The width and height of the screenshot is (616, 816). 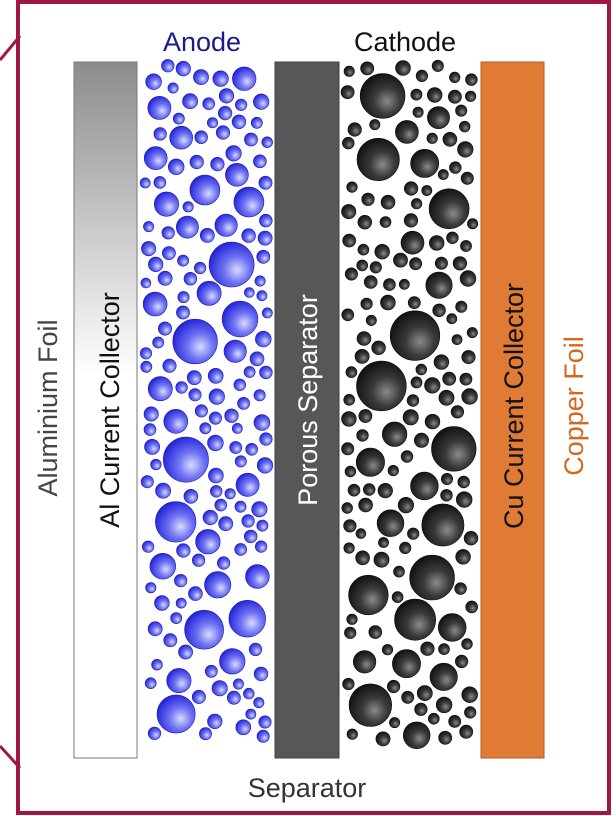 I want to click on cathode-label: Cathode, so click(x=405, y=42).